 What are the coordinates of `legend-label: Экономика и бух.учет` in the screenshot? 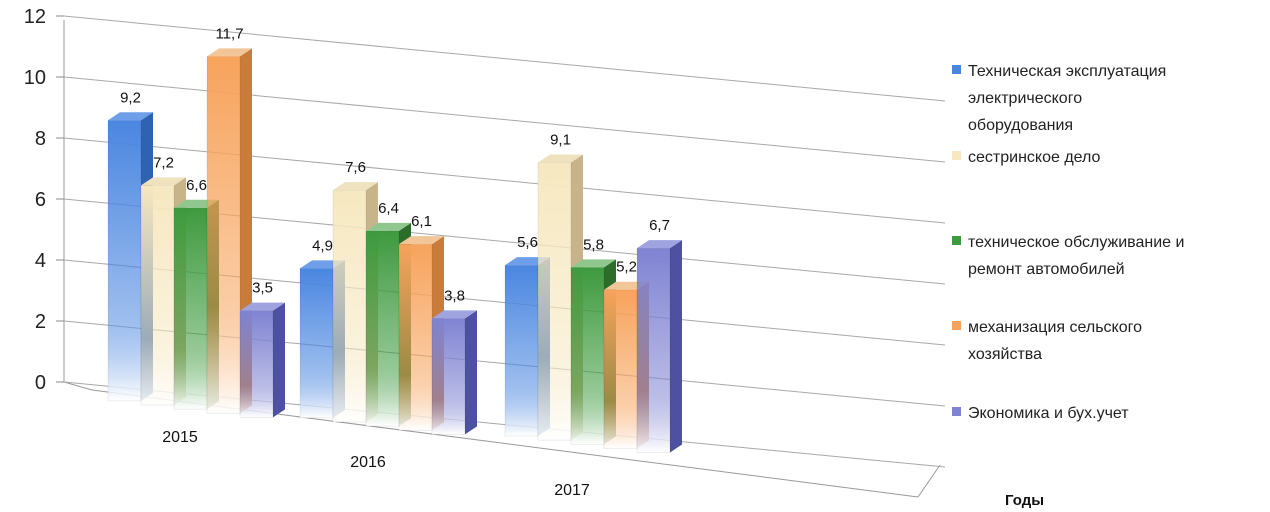 It's located at (1048, 413).